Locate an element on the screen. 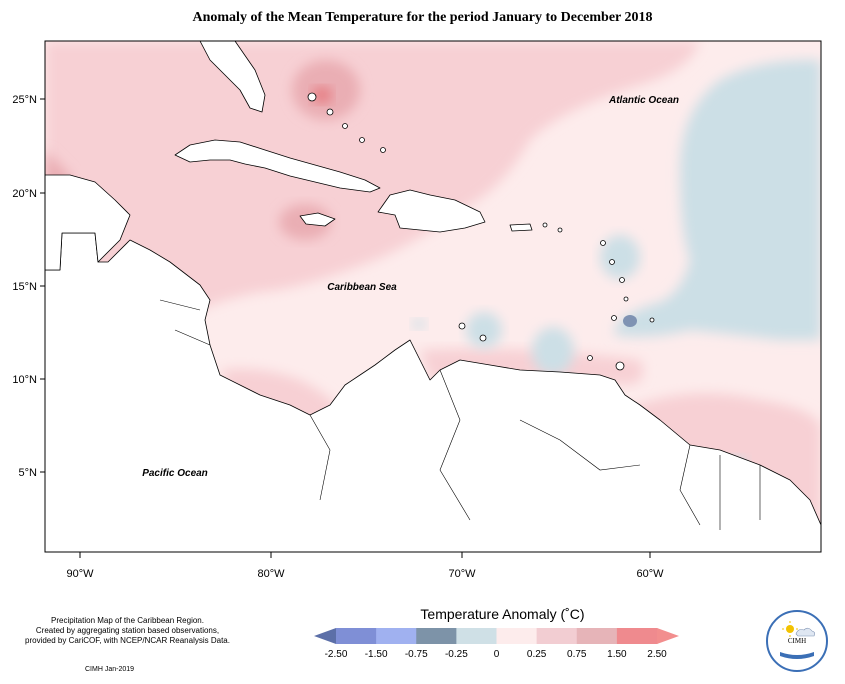 The height and width of the screenshot is (684, 845). issued-date: CIMH Jan-2019 is located at coordinates (110, 669).